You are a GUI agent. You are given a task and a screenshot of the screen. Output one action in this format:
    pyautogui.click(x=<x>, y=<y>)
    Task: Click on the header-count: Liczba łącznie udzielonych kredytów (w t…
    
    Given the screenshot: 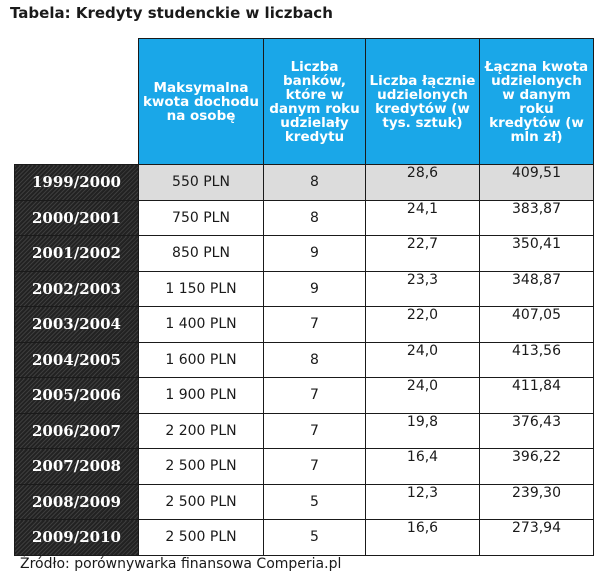 What is the action you would take?
    pyautogui.click(x=422, y=101)
    